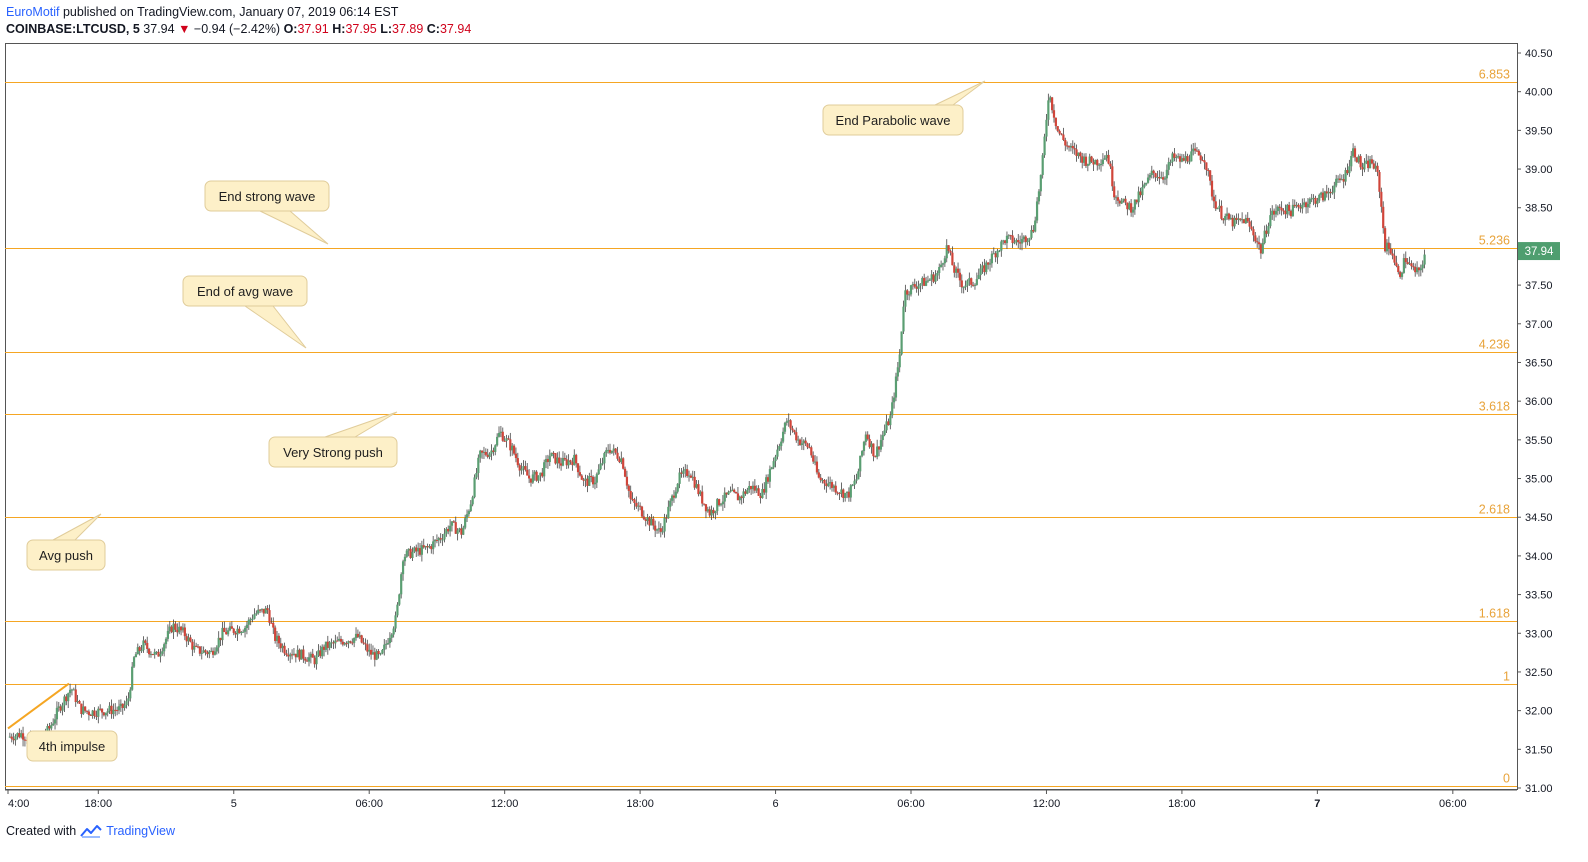  Describe the element at coordinates (339, 29) in the screenshot. I see `high-label: H:` at that location.